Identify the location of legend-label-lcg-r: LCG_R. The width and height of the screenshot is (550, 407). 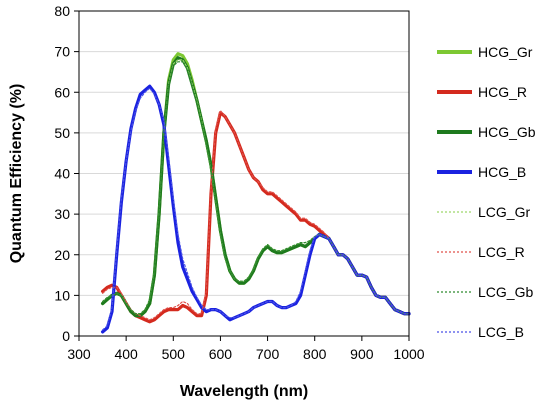
(501, 252).